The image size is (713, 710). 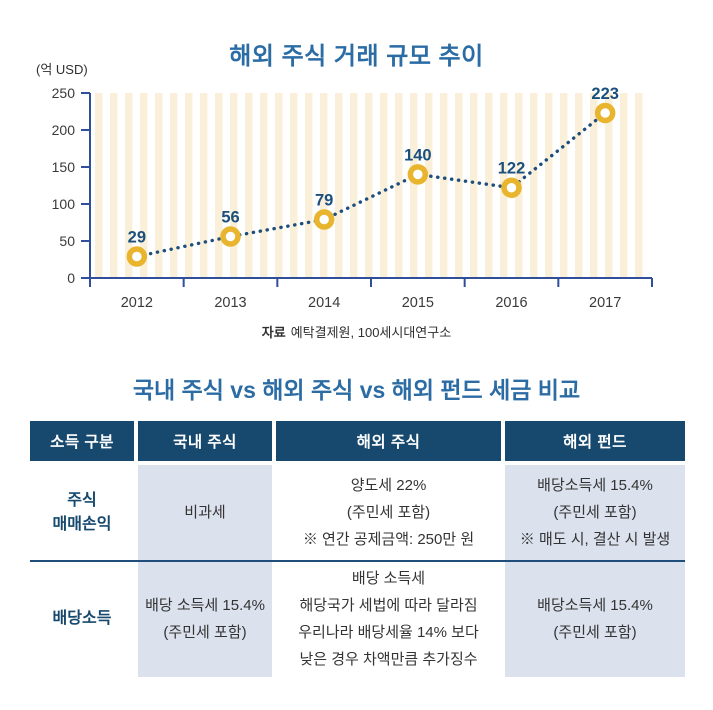 What do you see at coordinates (64, 130) in the screenshot?
I see `y-tick-label: 200` at bounding box center [64, 130].